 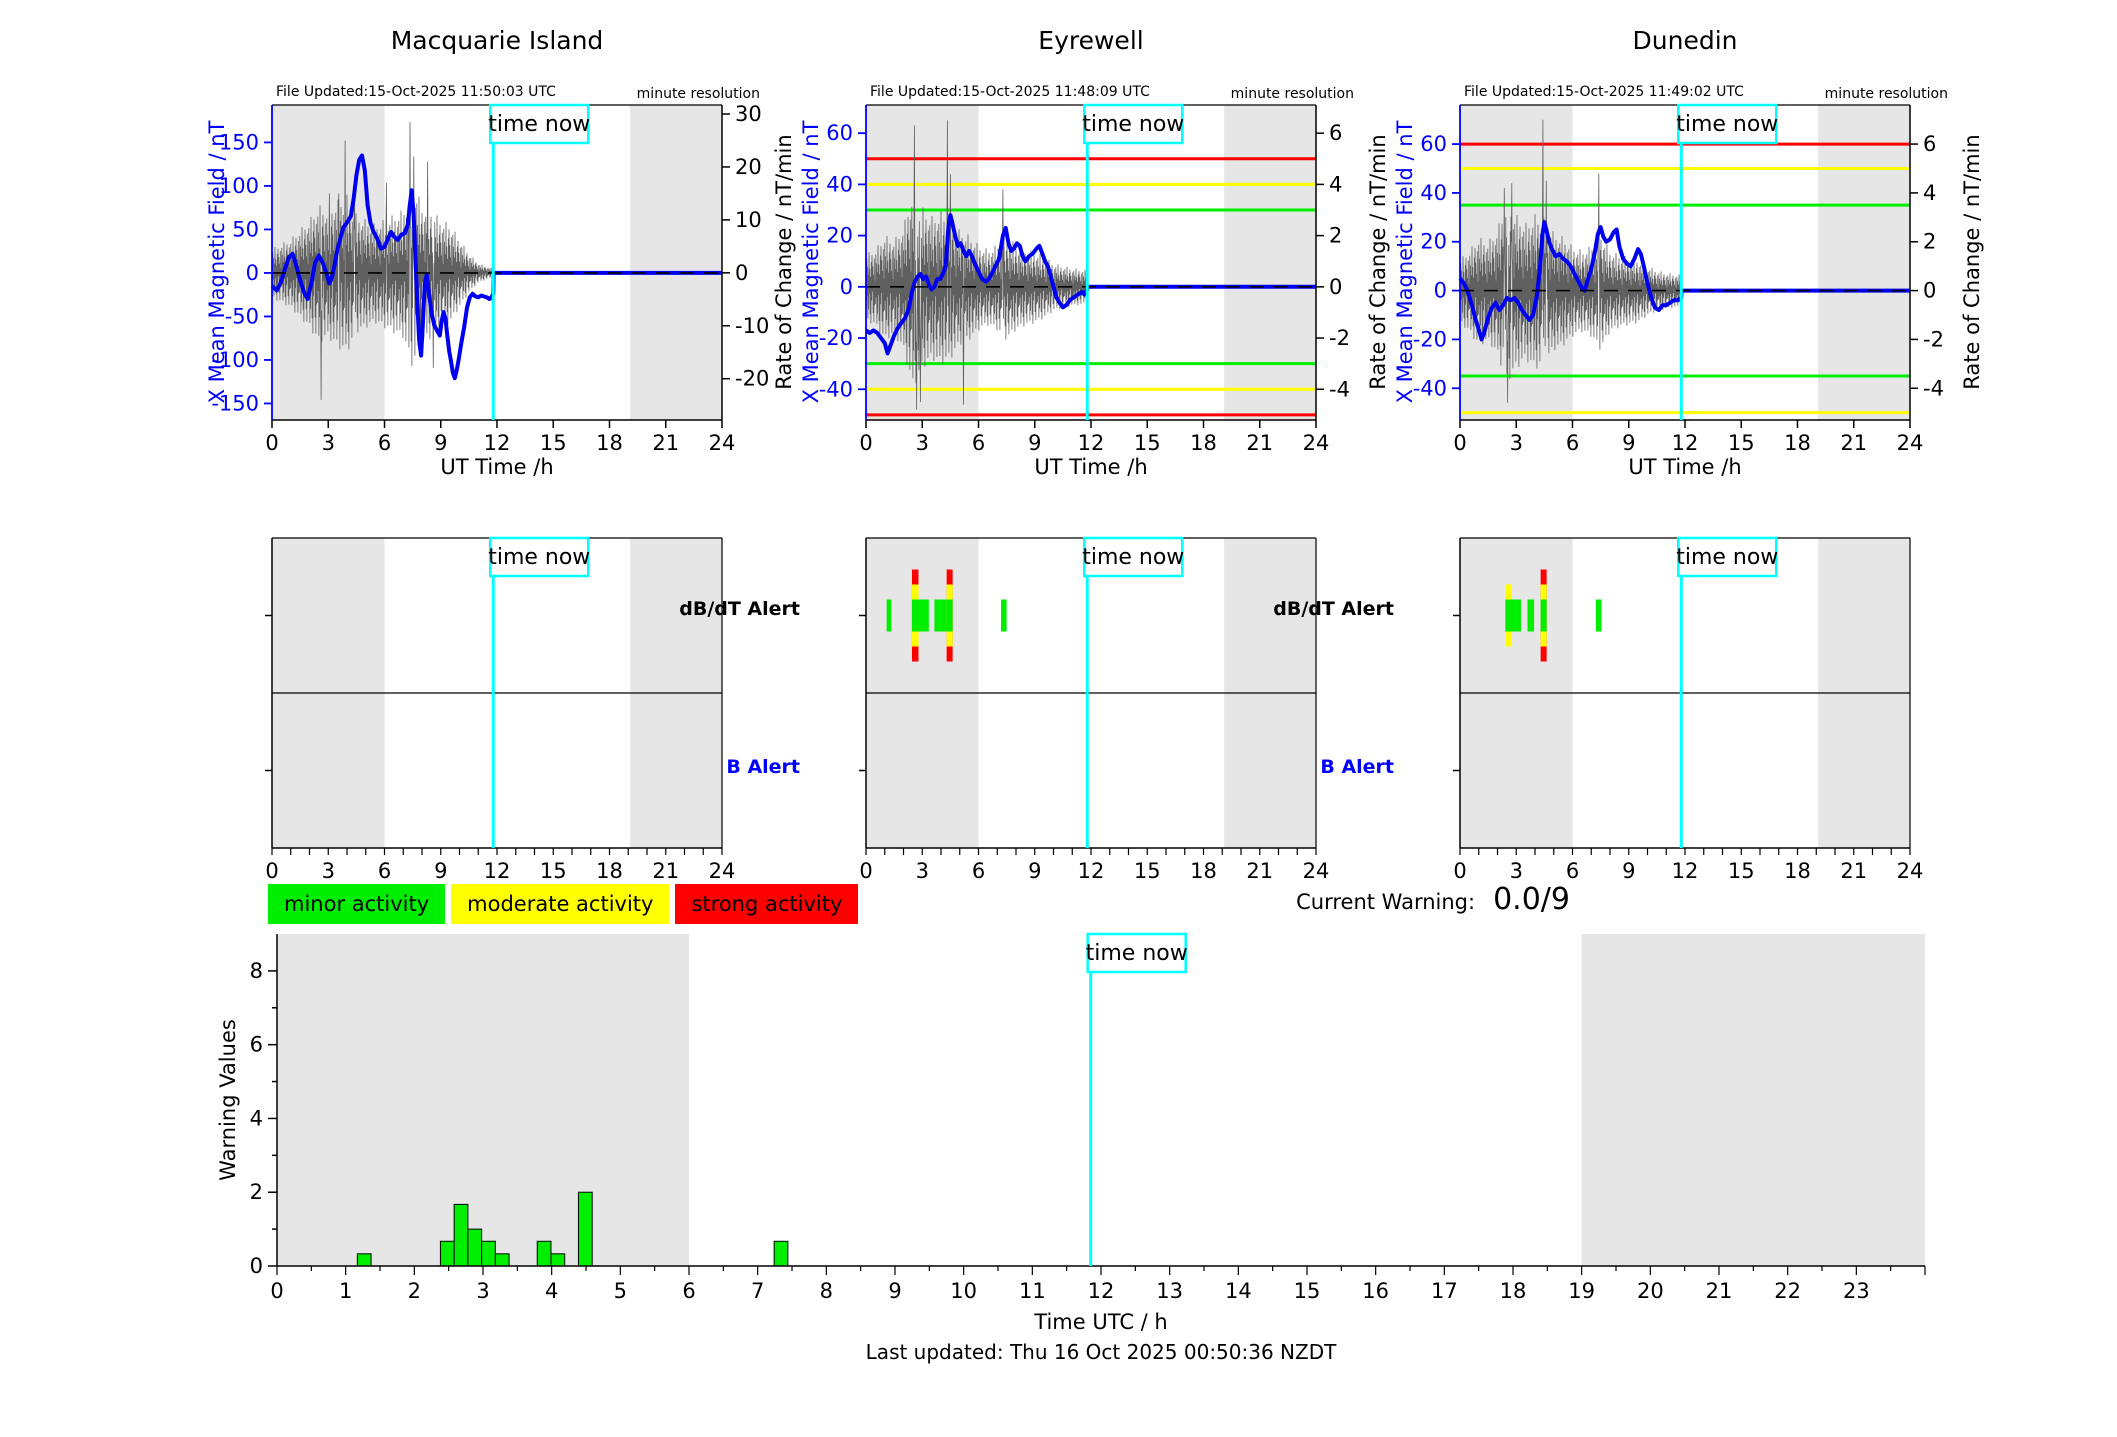 I want to click on svg-text: 100, so click(x=239, y=186).